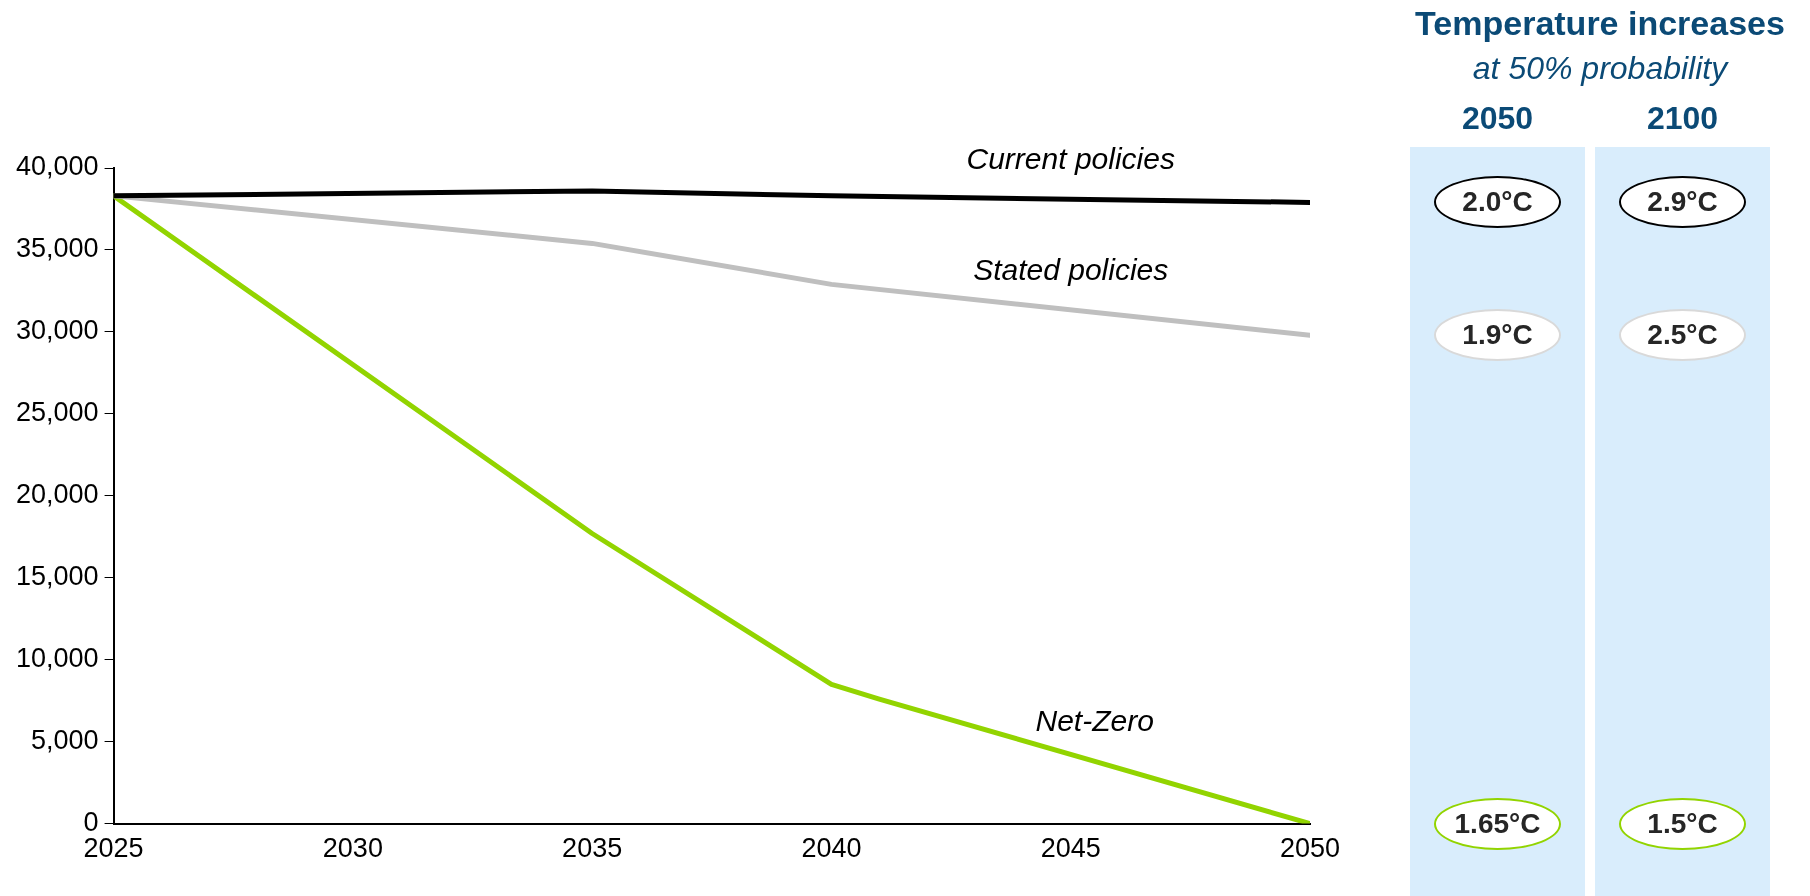  I want to click on y-tick-label: 25,000, so click(57, 412).